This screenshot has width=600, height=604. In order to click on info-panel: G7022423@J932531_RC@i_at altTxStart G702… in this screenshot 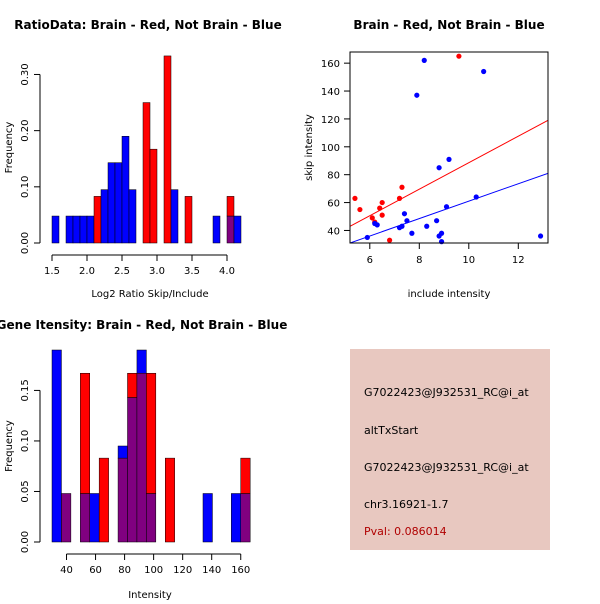, I will do `click(450, 449)`.